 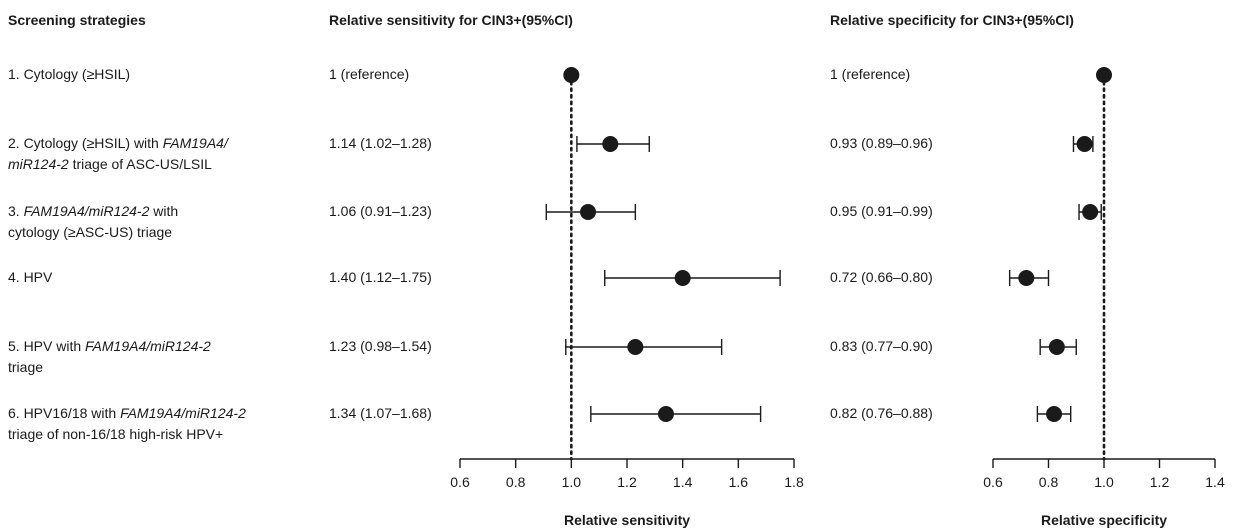 I want to click on specificity-tick-label: 0.8, so click(x=1049, y=482).